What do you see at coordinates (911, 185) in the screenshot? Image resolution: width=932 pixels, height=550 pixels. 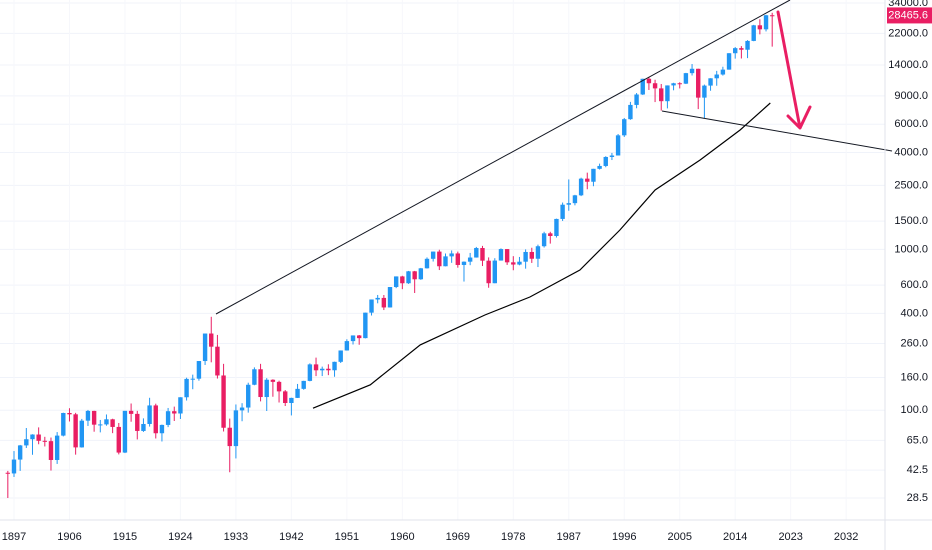 I see `y-tick-label: 2500.0` at bounding box center [911, 185].